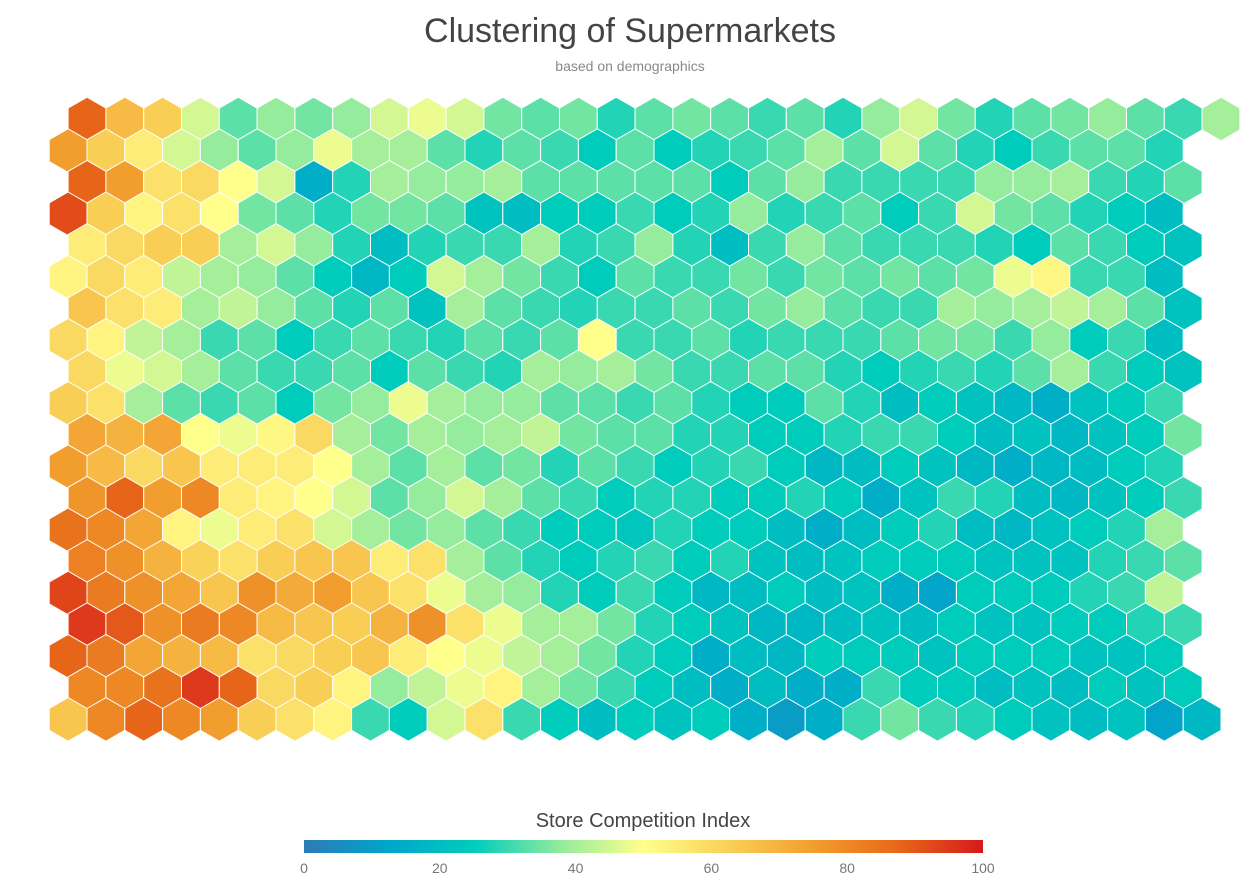 The image size is (1260, 890). What do you see at coordinates (643, 846) in the screenshot?
I see `colorbar-gradient` at bounding box center [643, 846].